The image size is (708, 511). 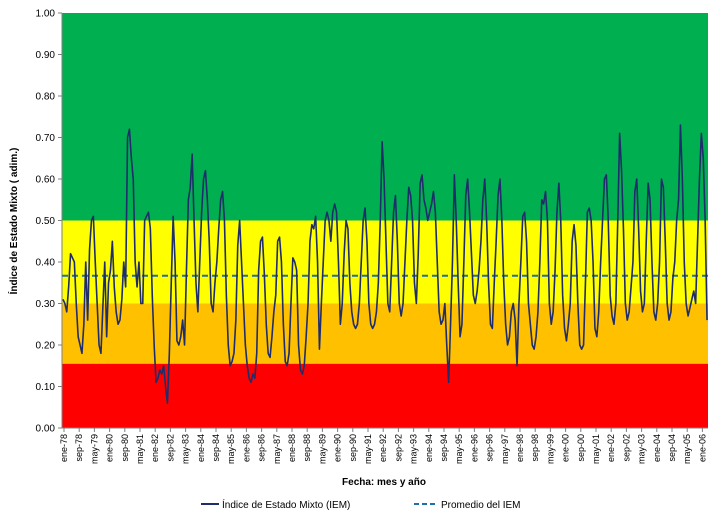 What do you see at coordinates (383, 430) in the screenshot?
I see `x-tick-marks` at bounding box center [383, 430].